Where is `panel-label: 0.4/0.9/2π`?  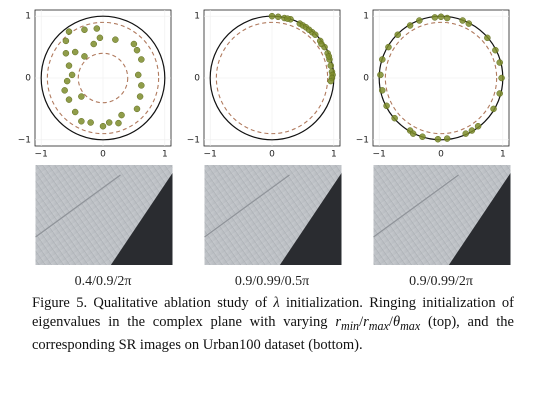 panel-label: 0.4/0.9/2π is located at coordinates (103, 281).